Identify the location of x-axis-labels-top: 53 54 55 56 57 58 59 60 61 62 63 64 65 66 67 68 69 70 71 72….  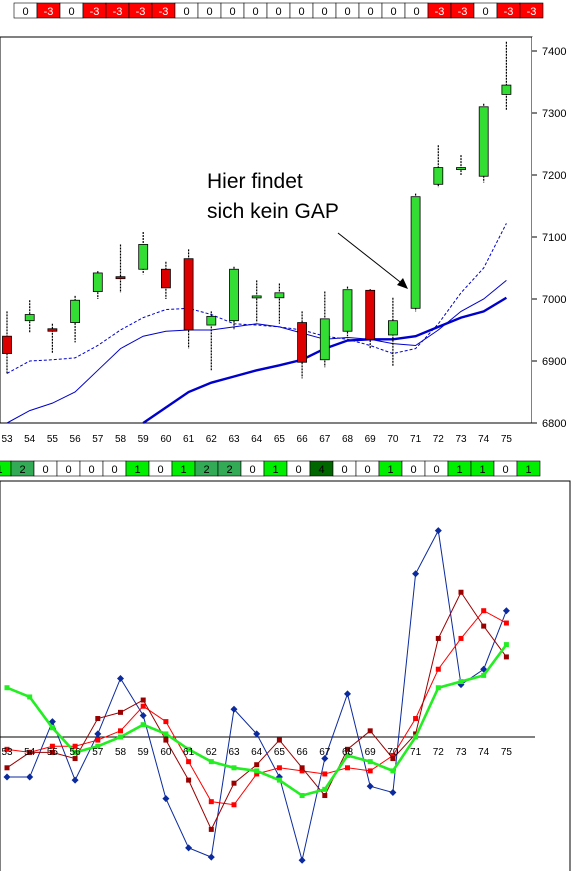
(256, 439).